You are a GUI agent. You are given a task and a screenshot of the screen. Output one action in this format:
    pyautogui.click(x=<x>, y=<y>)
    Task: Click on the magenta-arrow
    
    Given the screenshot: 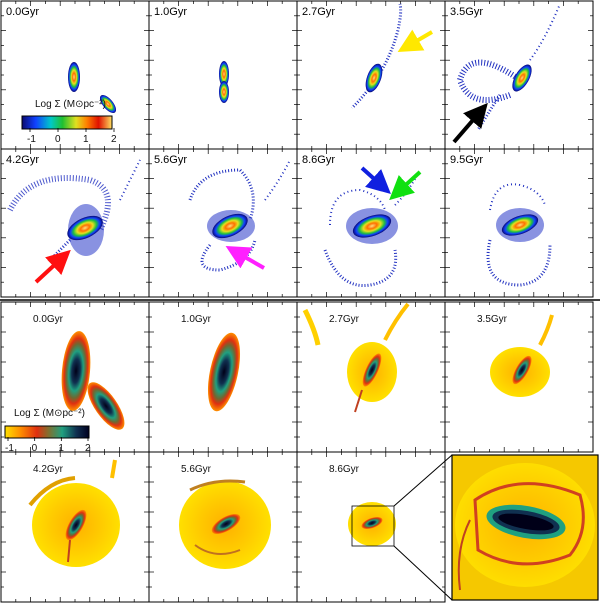 What is the action you would take?
    pyautogui.click(x=245, y=258)
    